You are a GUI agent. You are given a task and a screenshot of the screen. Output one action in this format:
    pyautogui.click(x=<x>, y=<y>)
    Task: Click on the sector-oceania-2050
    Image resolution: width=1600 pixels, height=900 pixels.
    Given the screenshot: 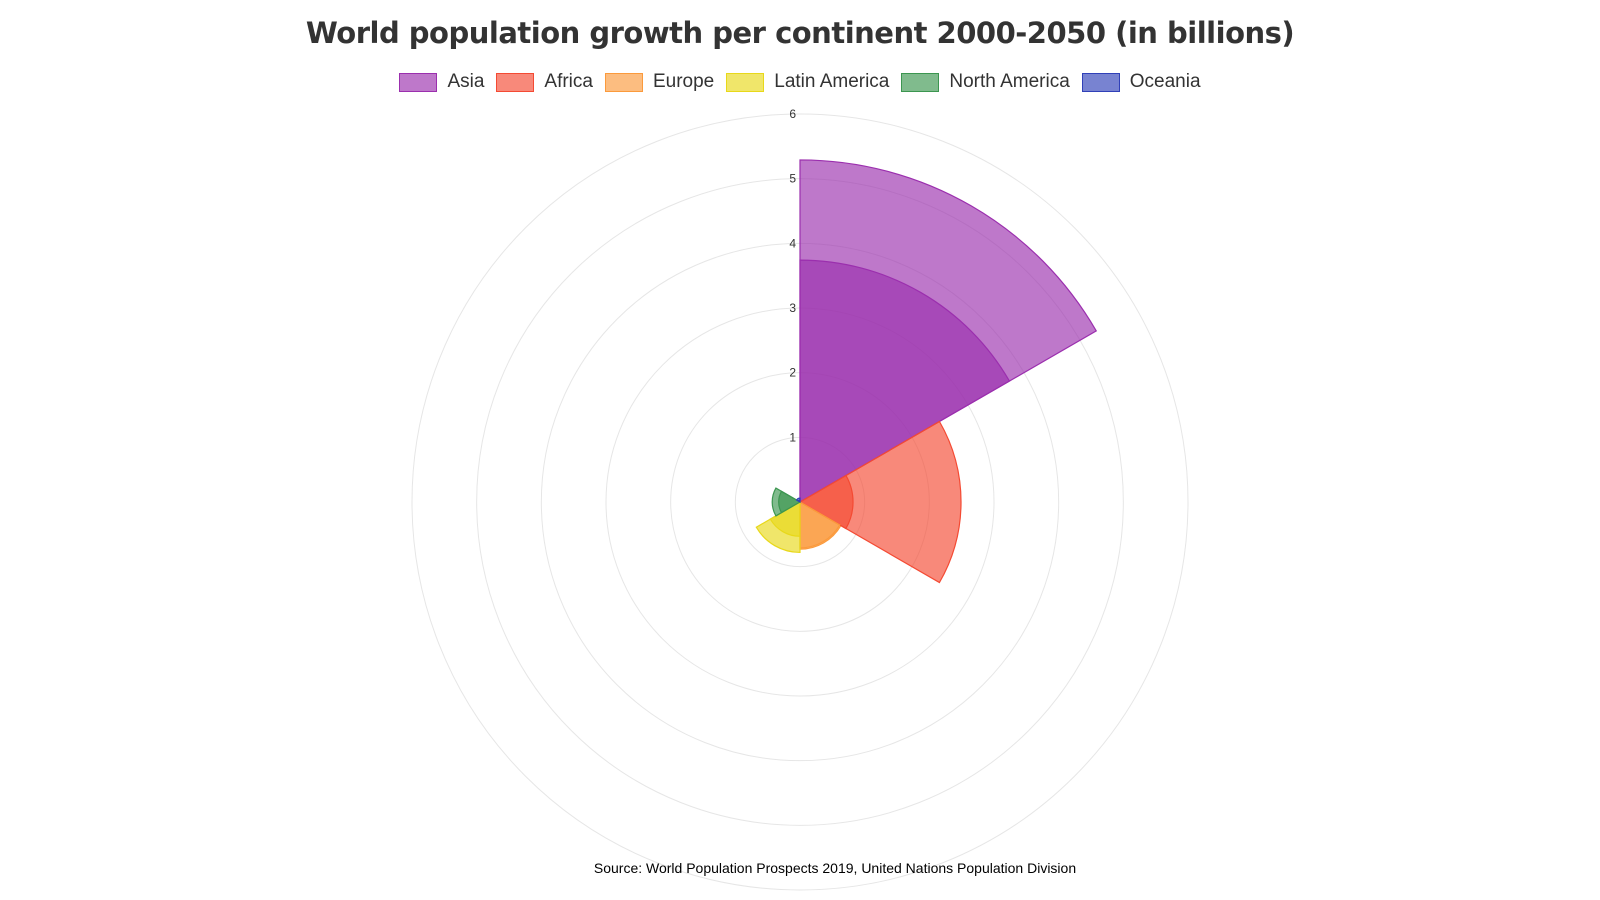 What is the action you would take?
    pyautogui.click(x=798, y=500)
    